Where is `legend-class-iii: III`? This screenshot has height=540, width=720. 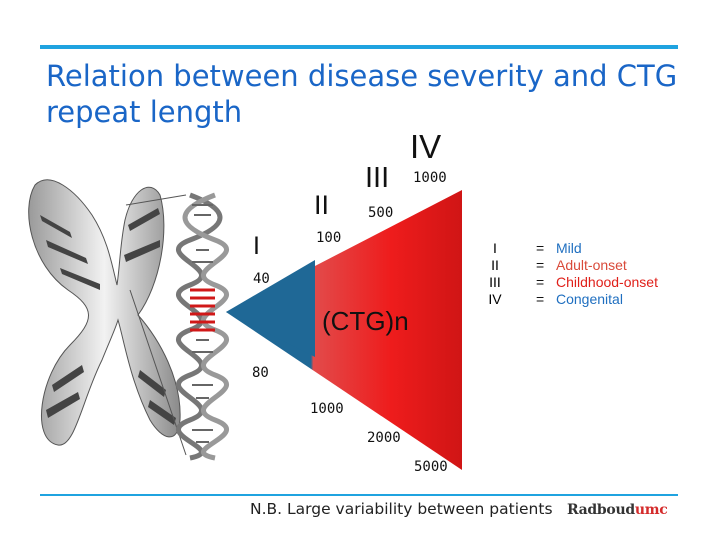
legend-class-iii: III is located at coordinates (495, 282).